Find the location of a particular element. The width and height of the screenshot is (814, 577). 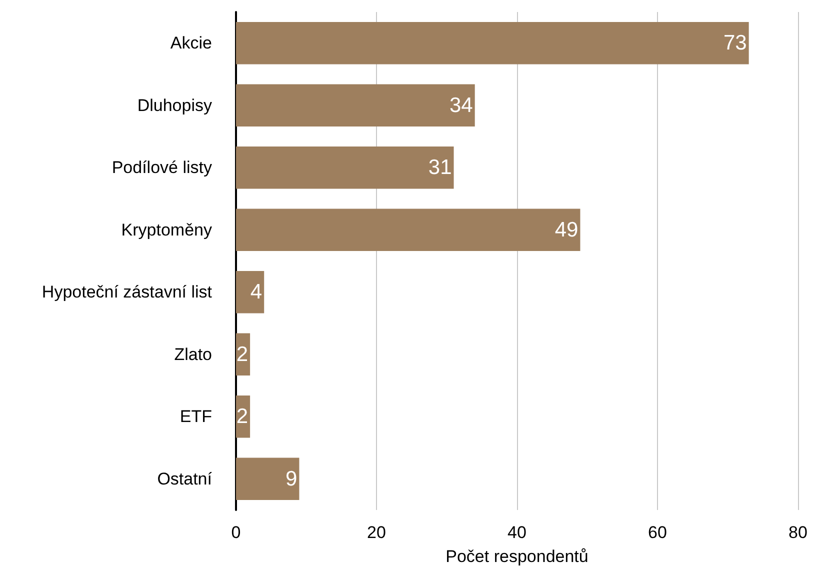

data-label: 34 is located at coordinates (461, 105).